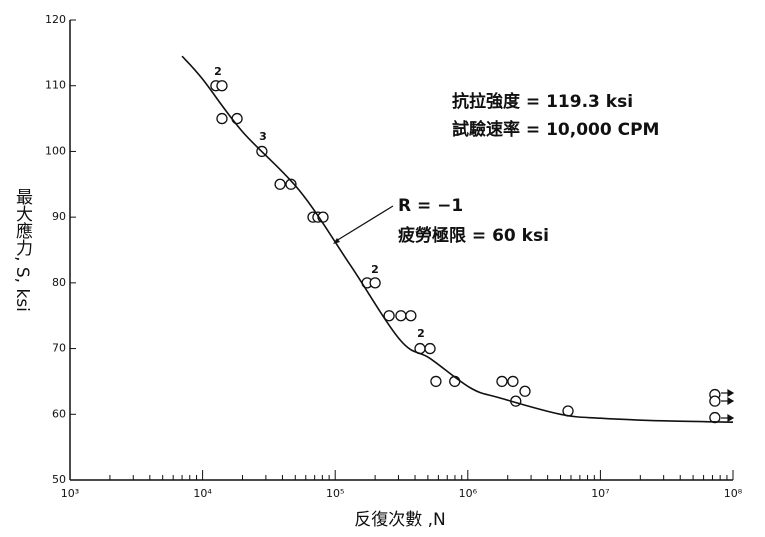 The image size is (765, 537). I want to click on point-count-label: 3, so click(263, 136).